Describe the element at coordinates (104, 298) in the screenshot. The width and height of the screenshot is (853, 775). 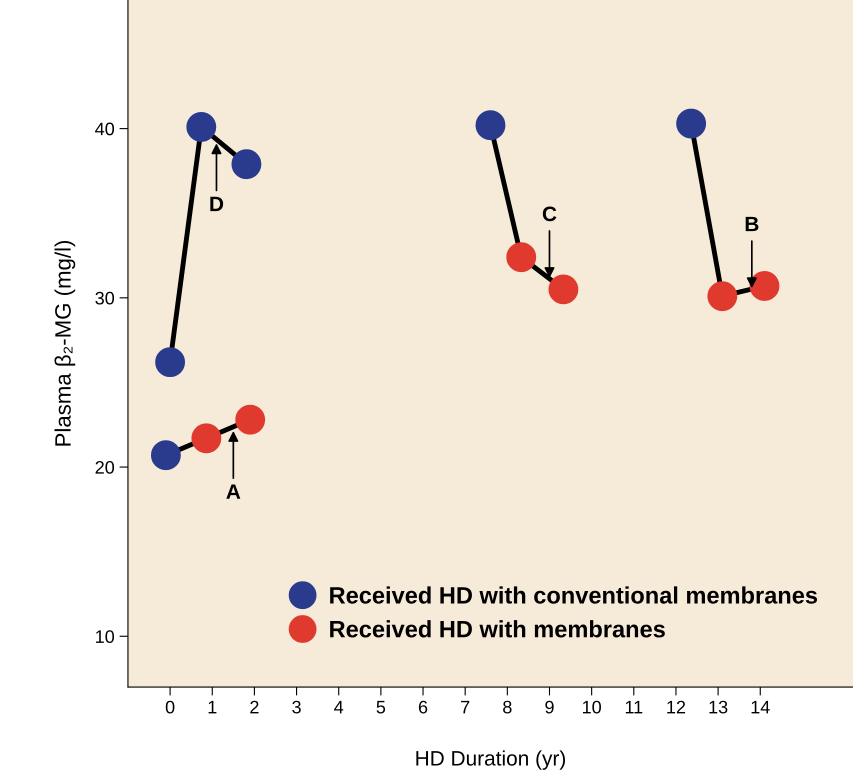
I see `y-tick-label: 30` at that location.